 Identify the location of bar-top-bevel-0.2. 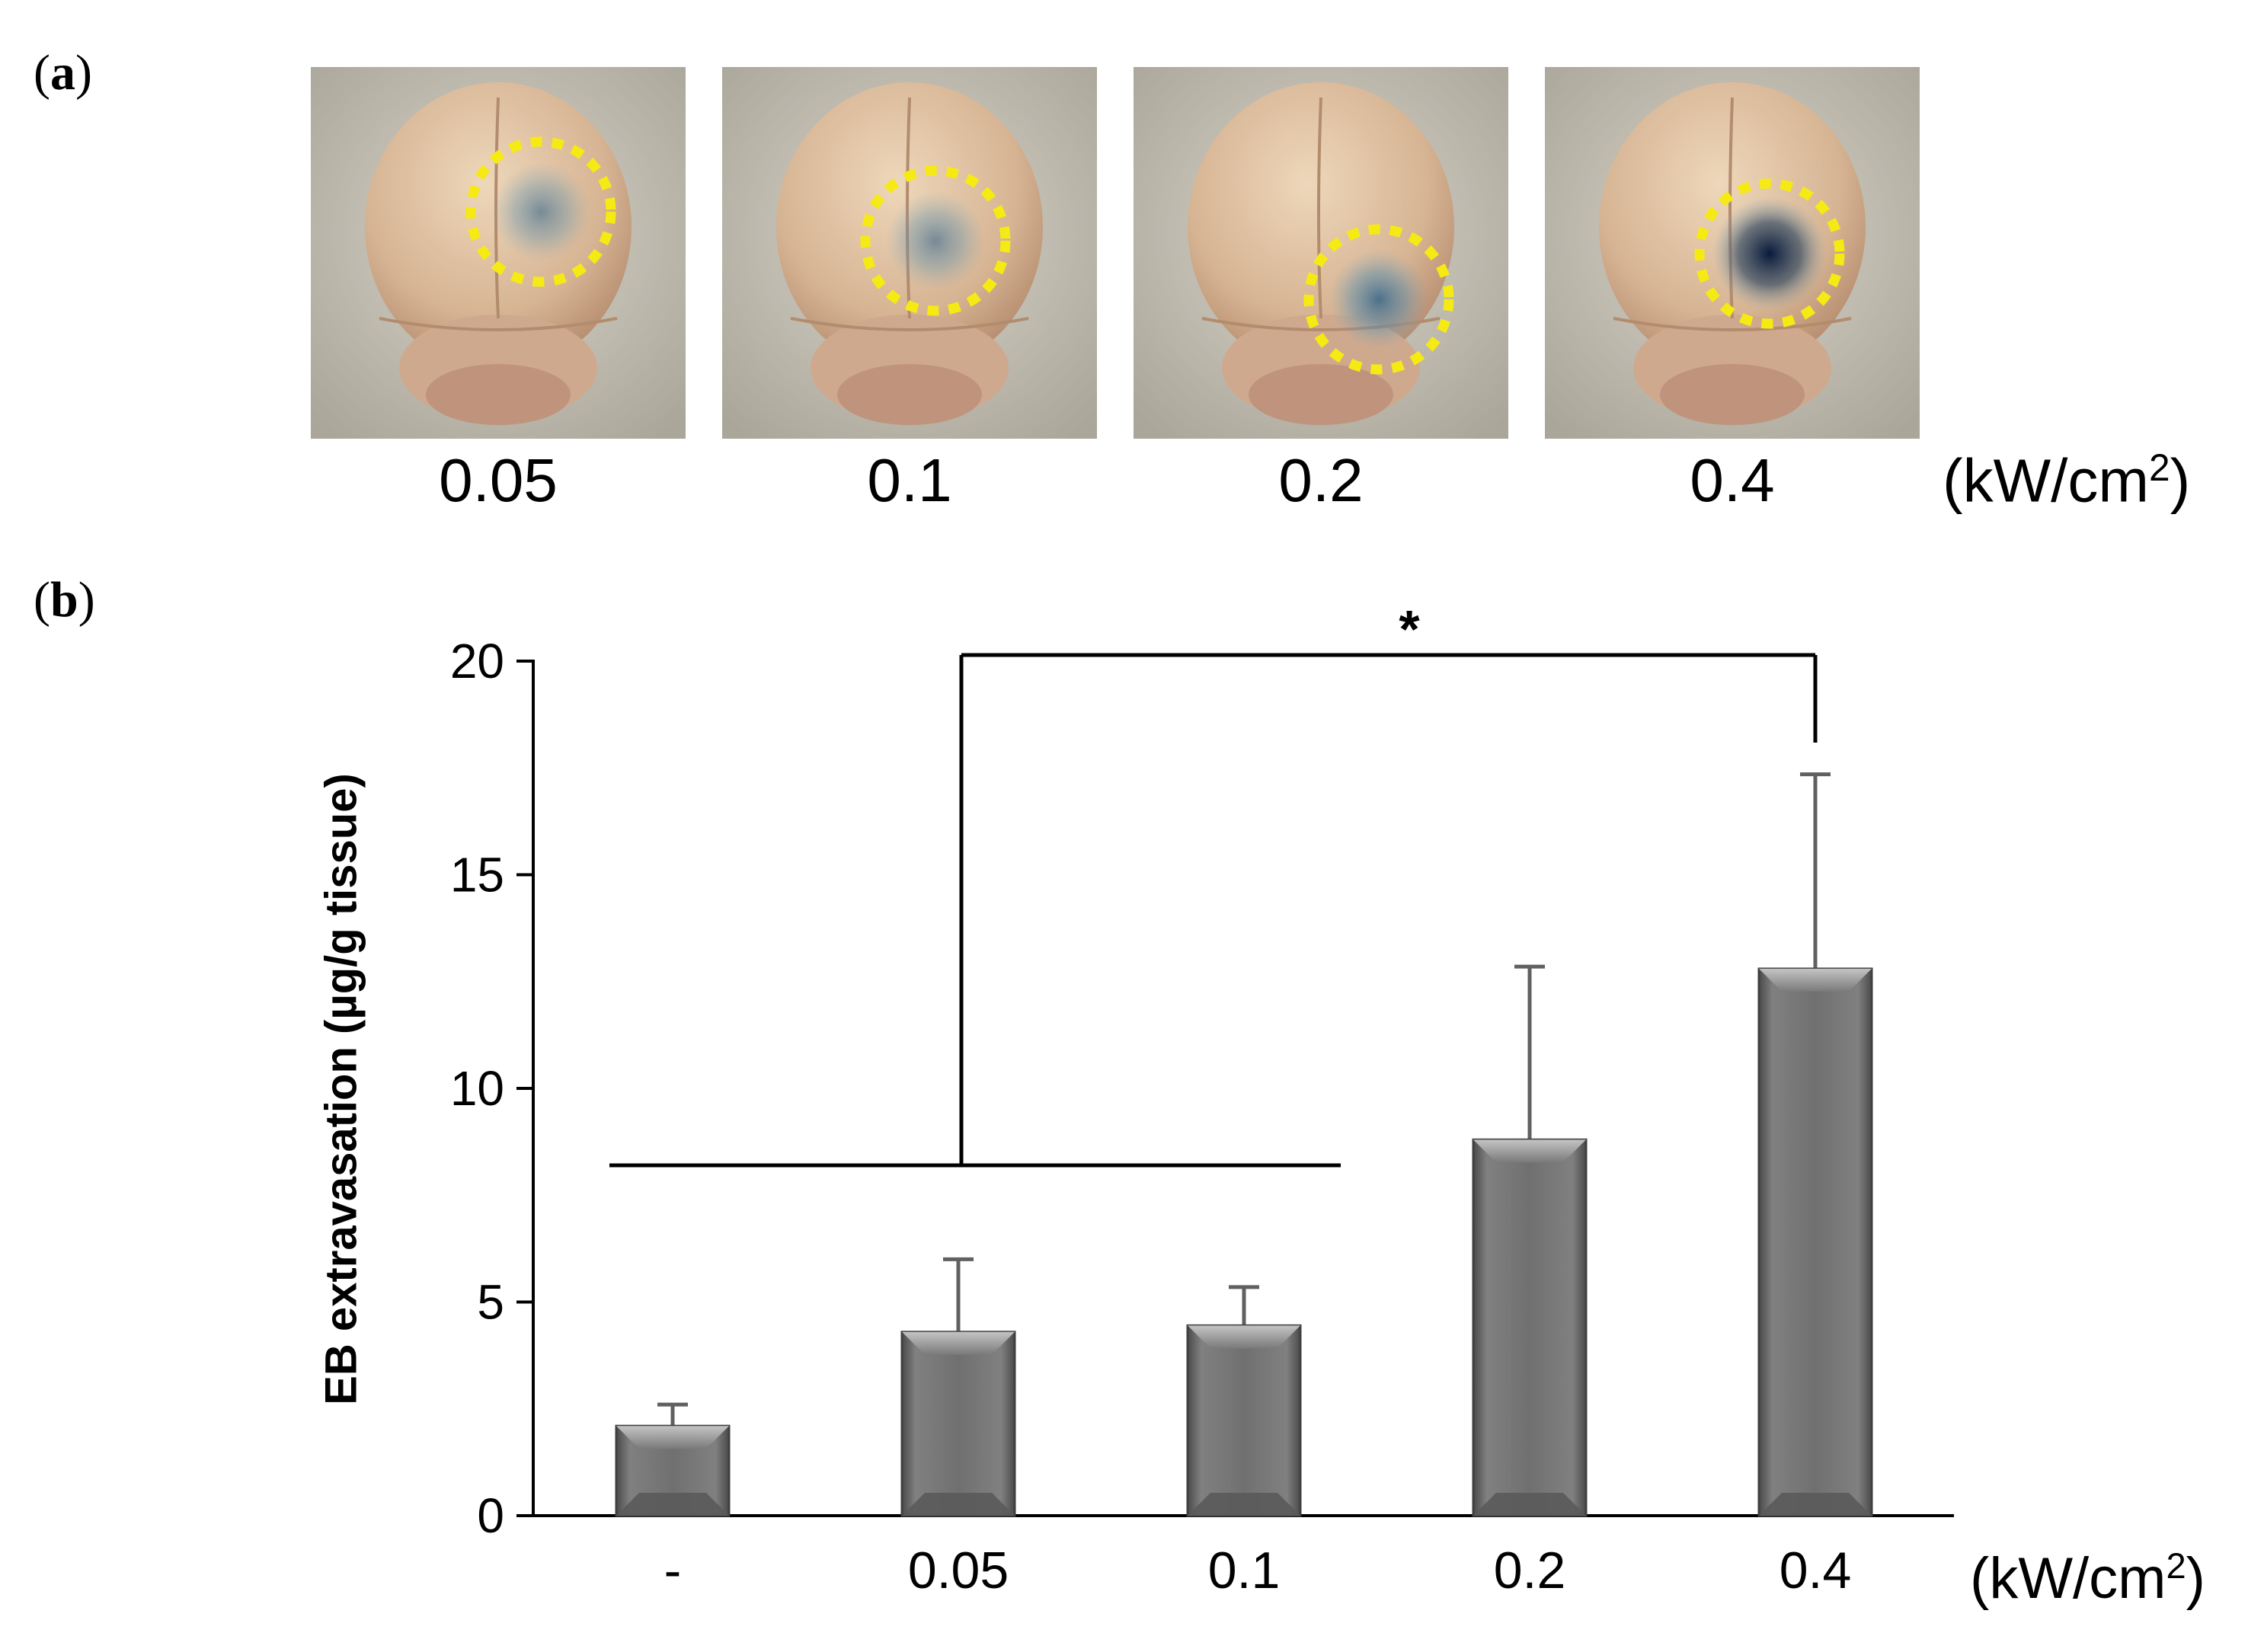
(1529, 1151).